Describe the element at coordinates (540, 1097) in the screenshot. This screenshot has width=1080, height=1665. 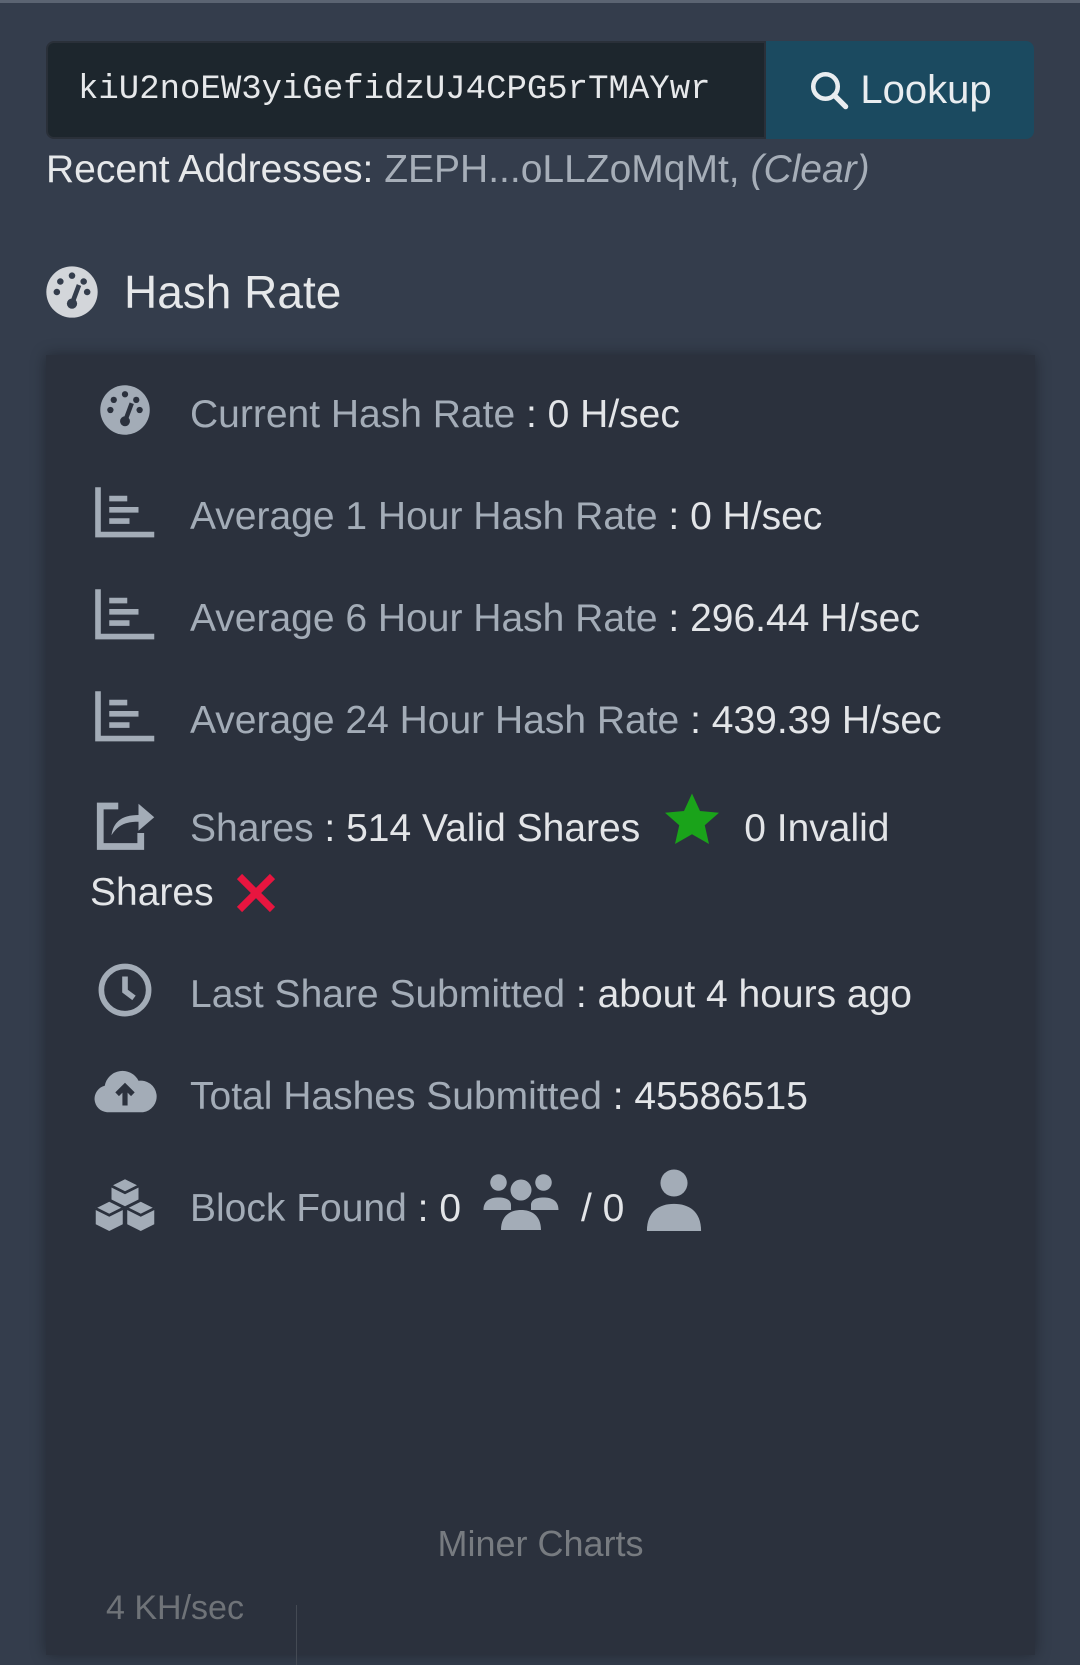
I see `stat-total-hashes: Total Hashes Submitted : 45586515` at that location.